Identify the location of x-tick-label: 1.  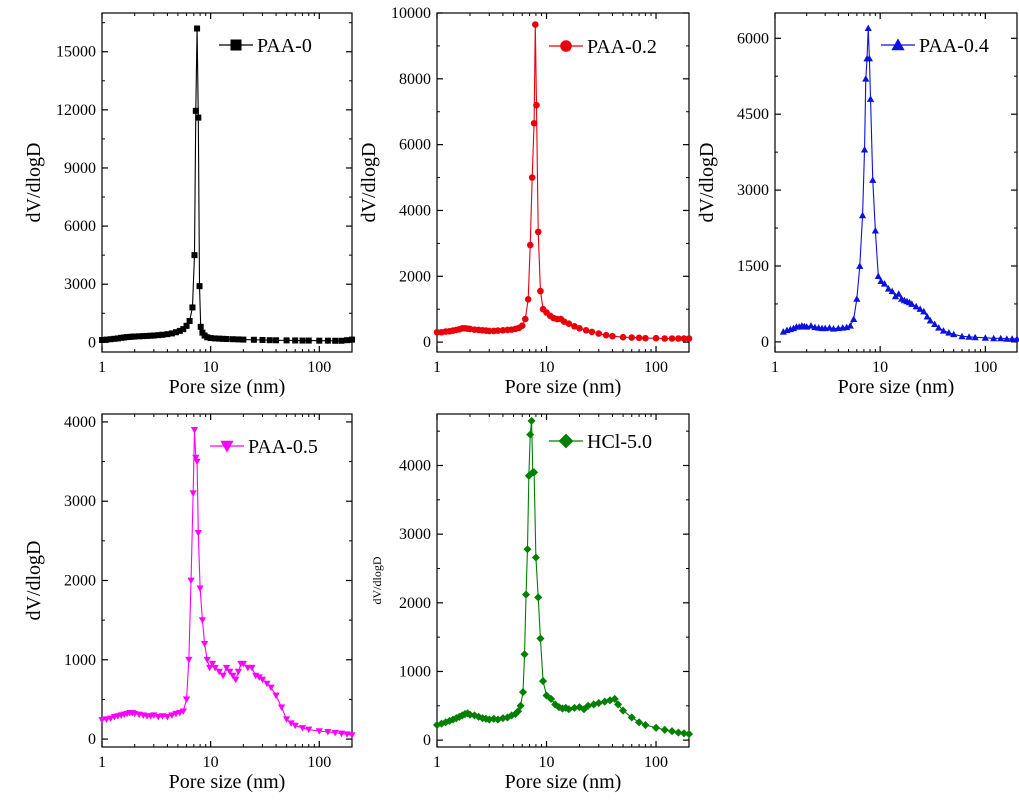
(775, 367).